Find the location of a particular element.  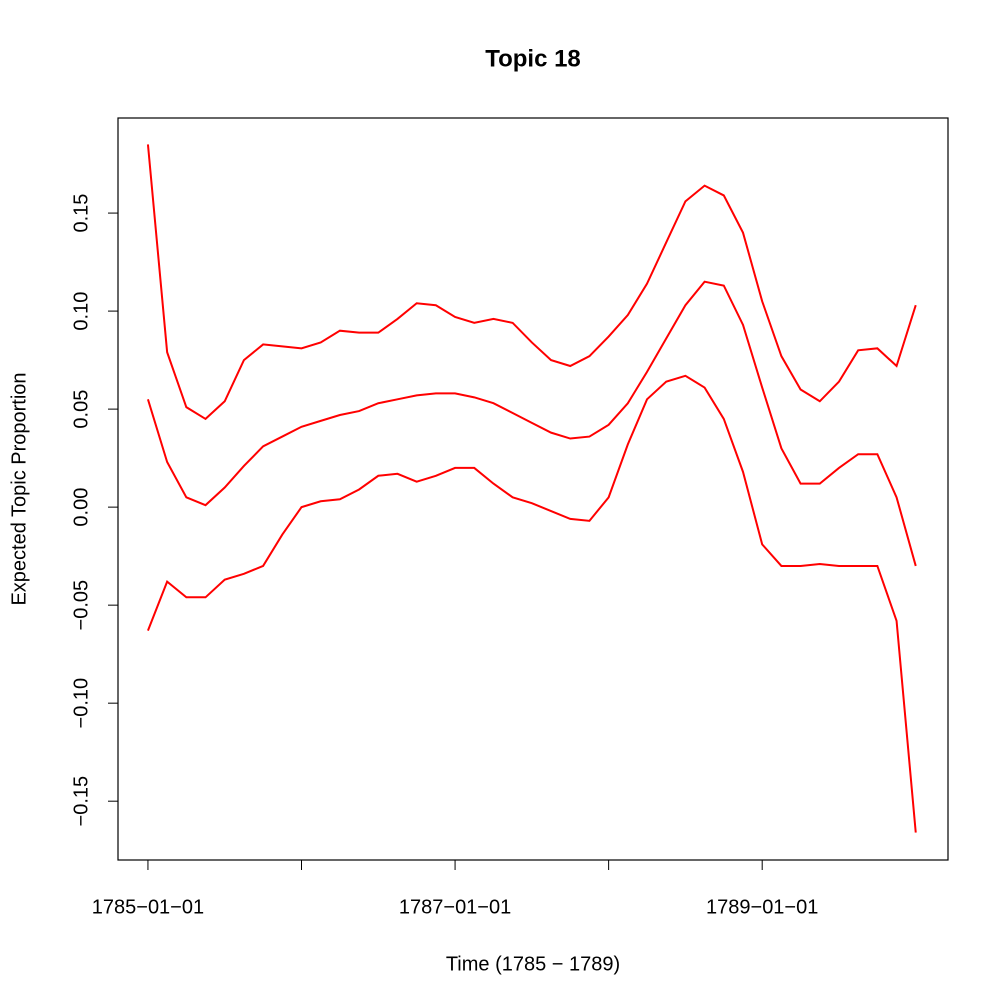

x-axis-label: Time (1785 − 1789) is located at coordinates (533, 964).